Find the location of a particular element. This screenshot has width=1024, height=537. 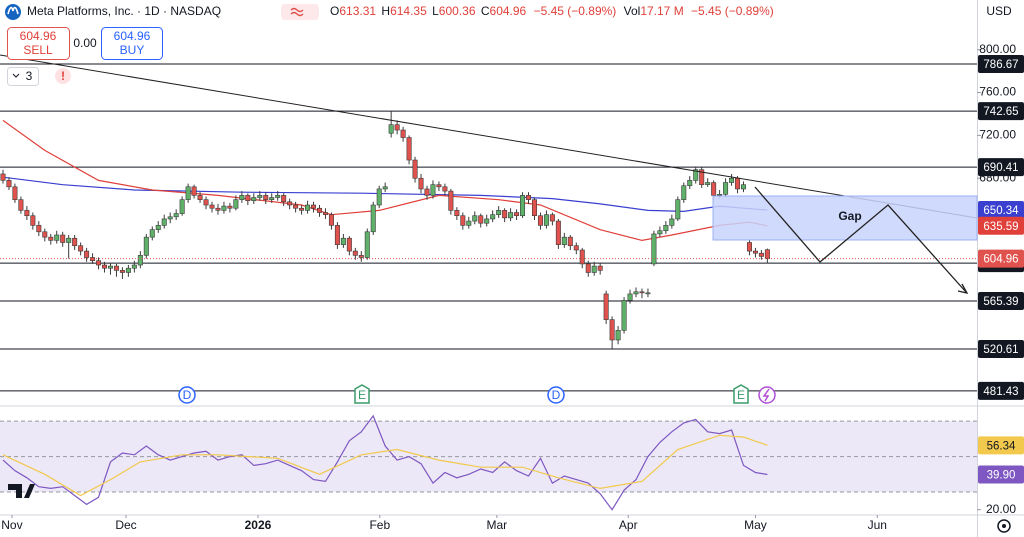

buy-price: 604.96 is located at coordinates (132, 36).